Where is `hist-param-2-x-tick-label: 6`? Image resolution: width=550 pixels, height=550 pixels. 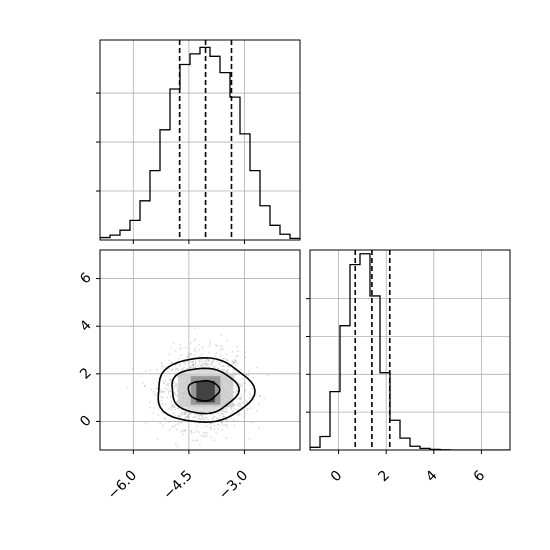
hist-param-2-x-tick-label: 6 is located at coordinates (480, 476).